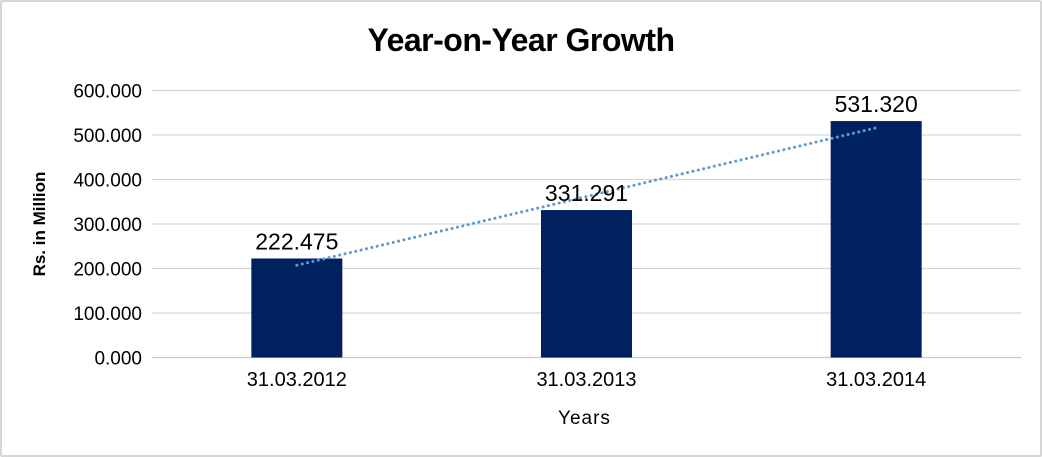  What do you see at coordinates (584, 418) in the screenshot?
I see `x-axis-title: Years` at bounding box center [584, 418].